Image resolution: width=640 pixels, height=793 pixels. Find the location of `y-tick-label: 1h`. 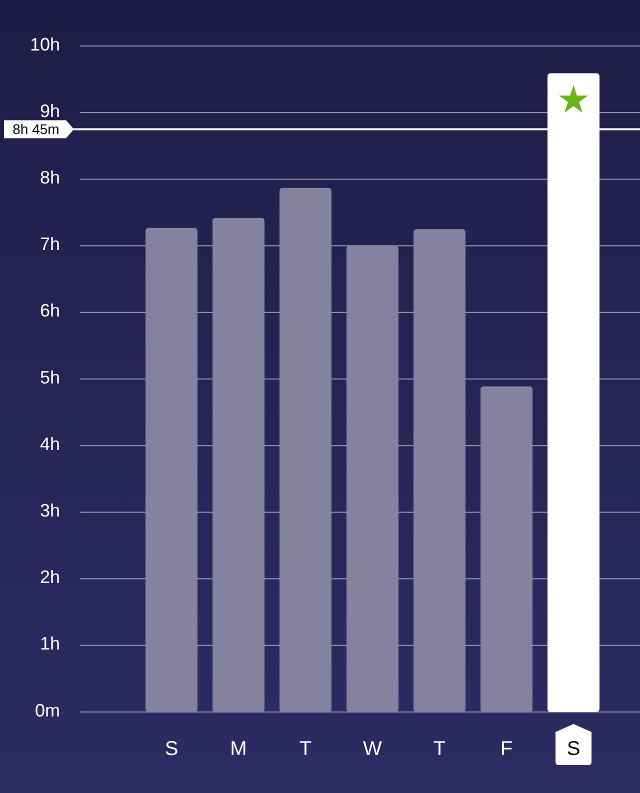

y-tick-label: 1h is located at coordinates (50, 644).